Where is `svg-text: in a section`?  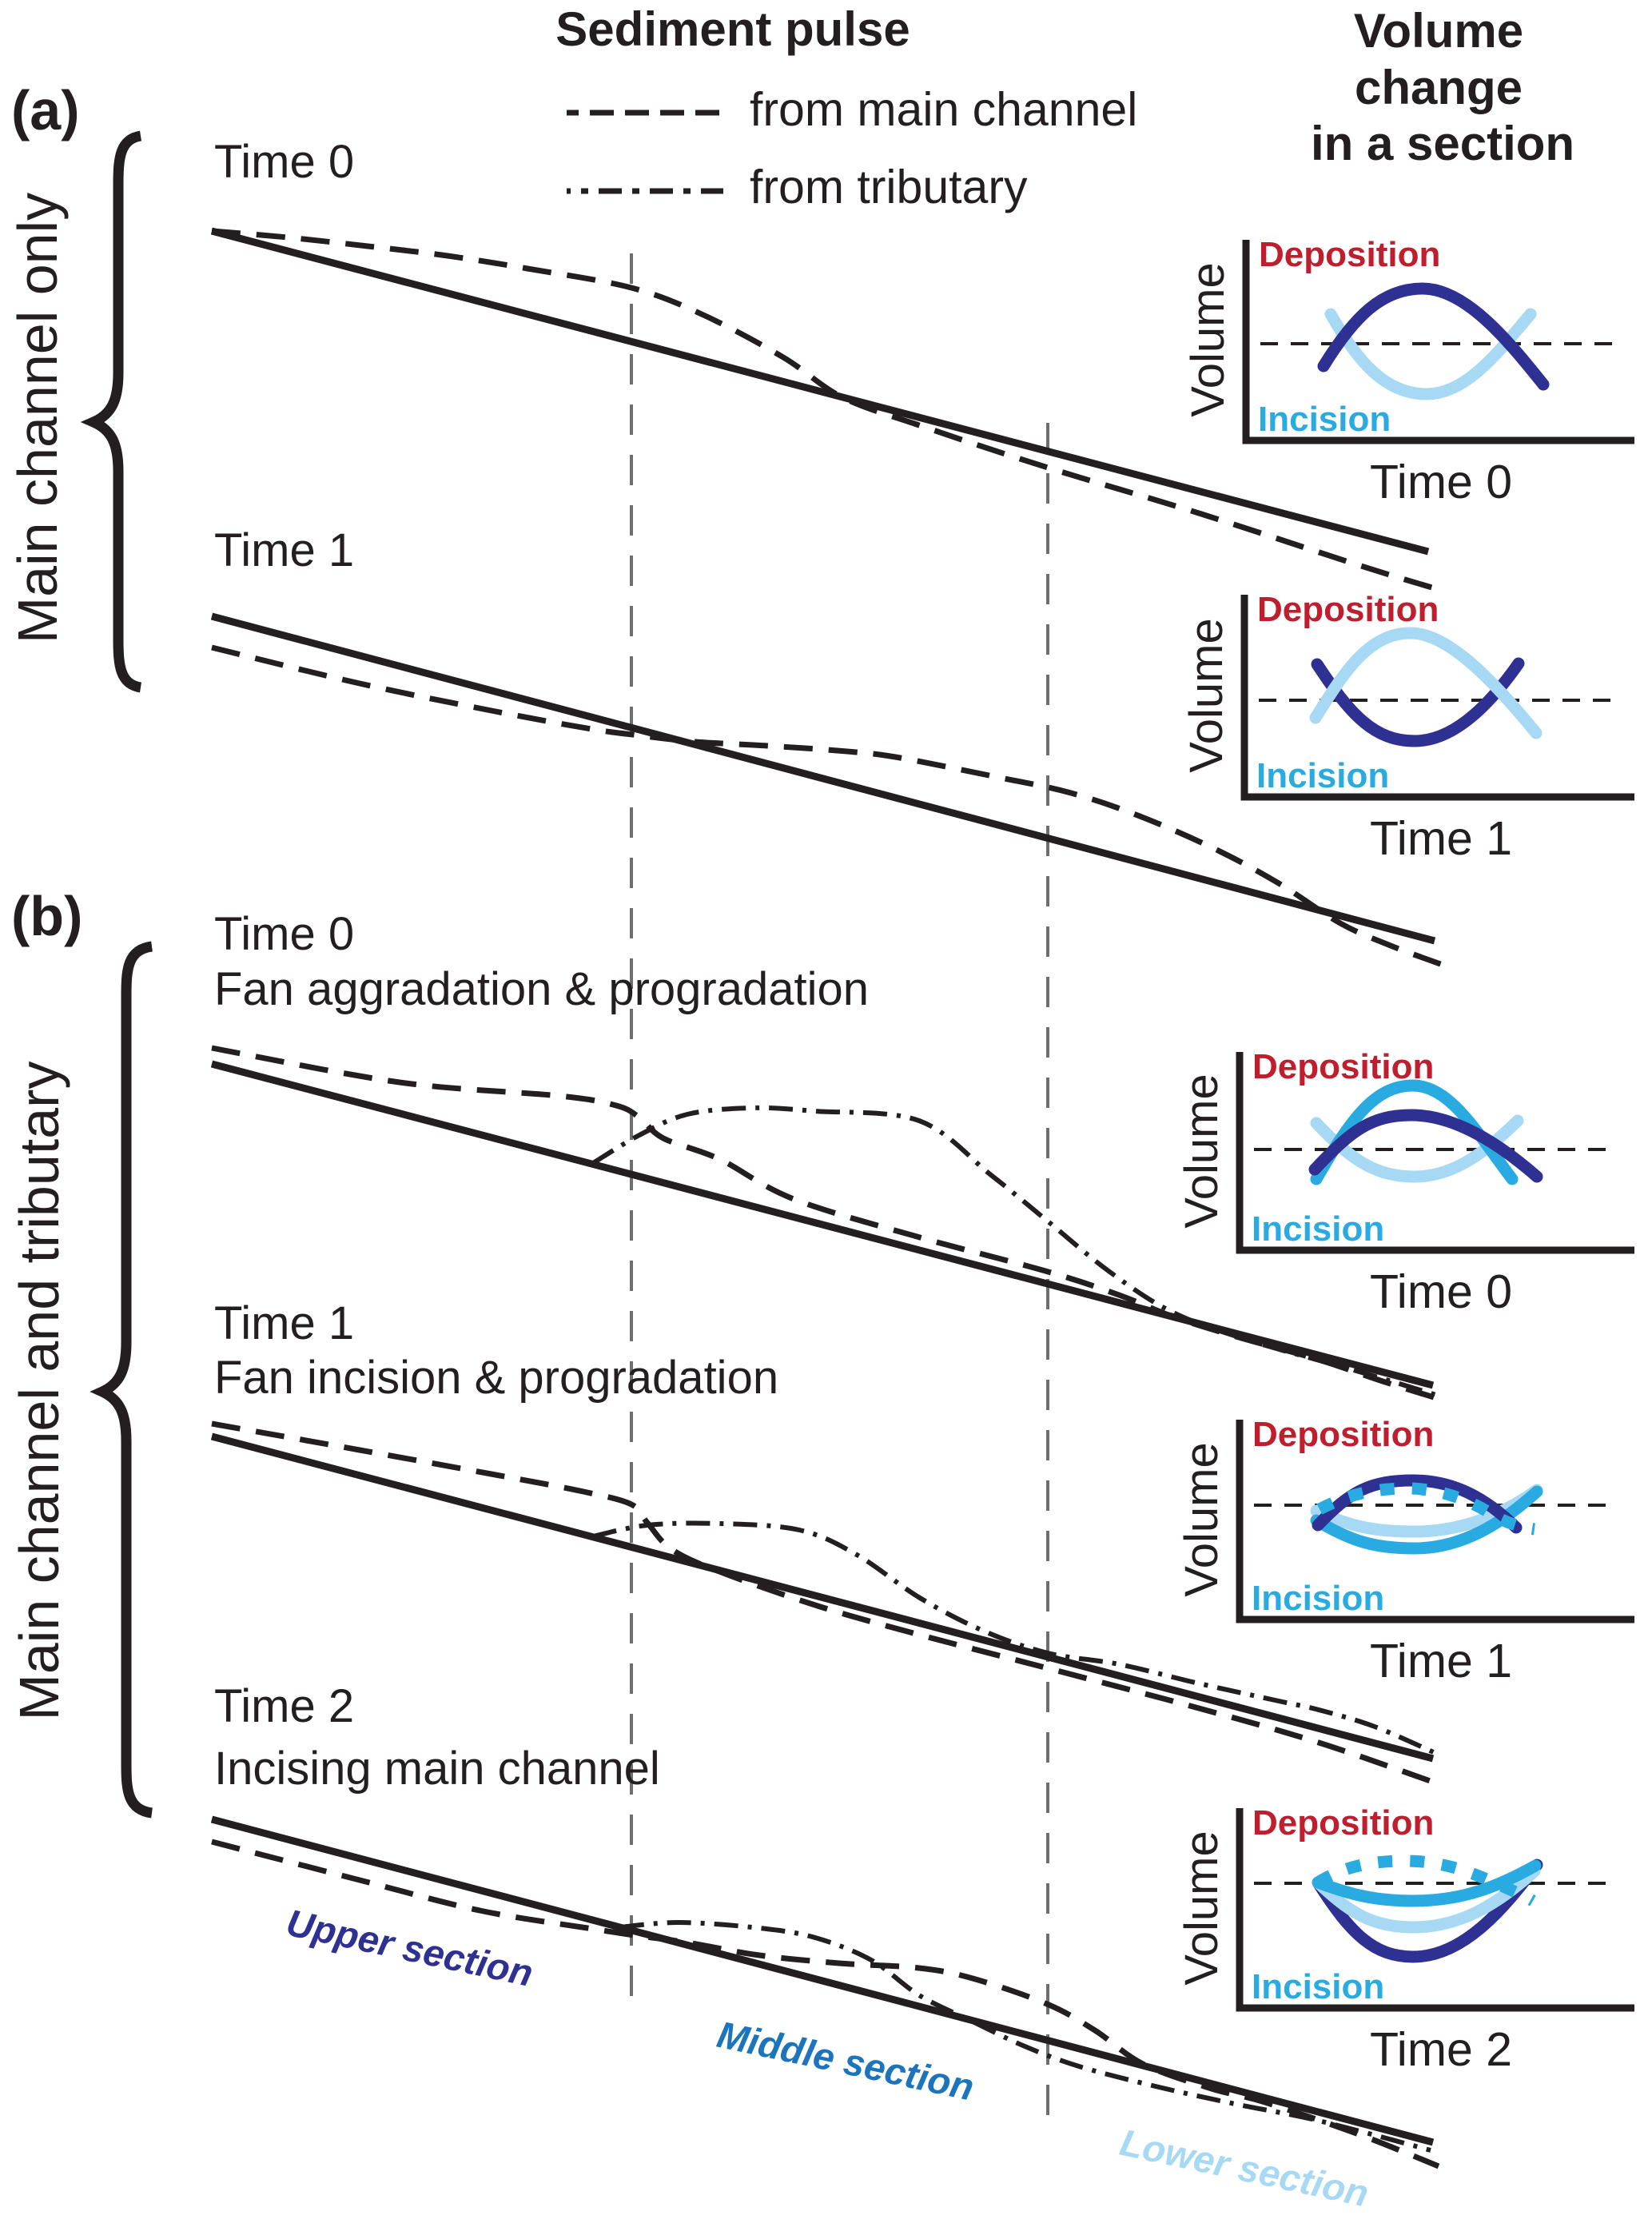
svg-text: in a section is located at coordinates (1442, 143).